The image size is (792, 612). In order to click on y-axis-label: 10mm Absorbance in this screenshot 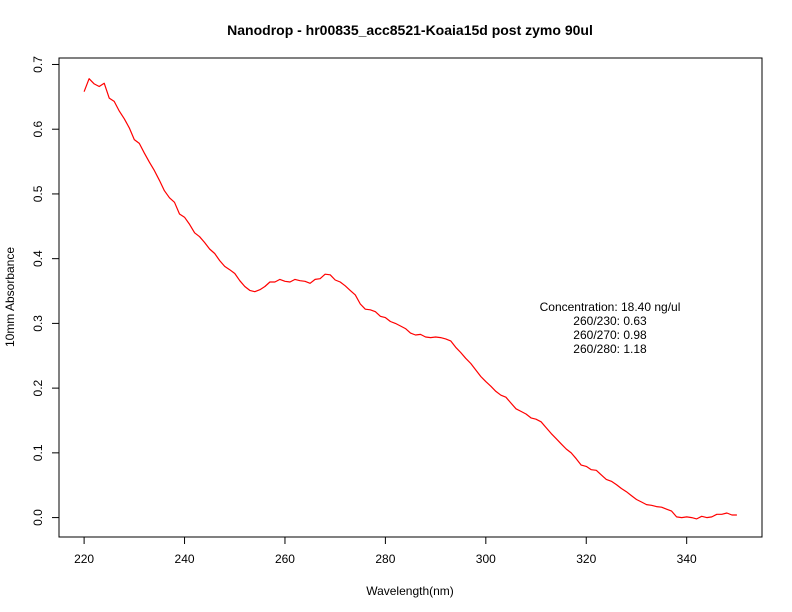, I will do `click(10, 297)`.